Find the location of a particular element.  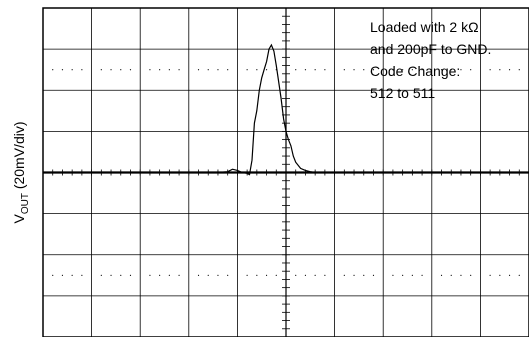

y-axis-label: VOUT (20mV/div) is located at coordinates (21, 172).